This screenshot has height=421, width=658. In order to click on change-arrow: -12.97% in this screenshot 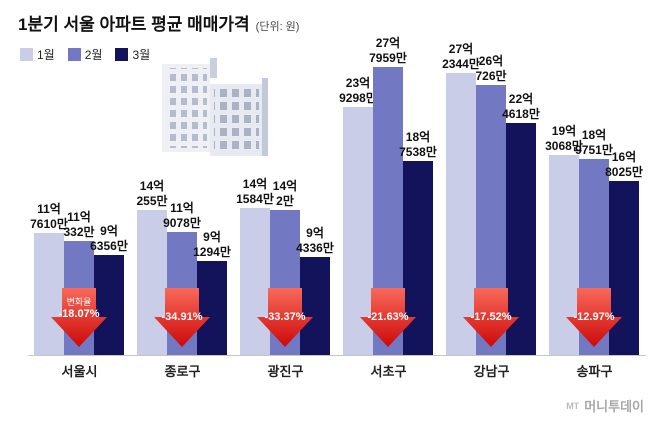, I will do `click(594, 318)`.